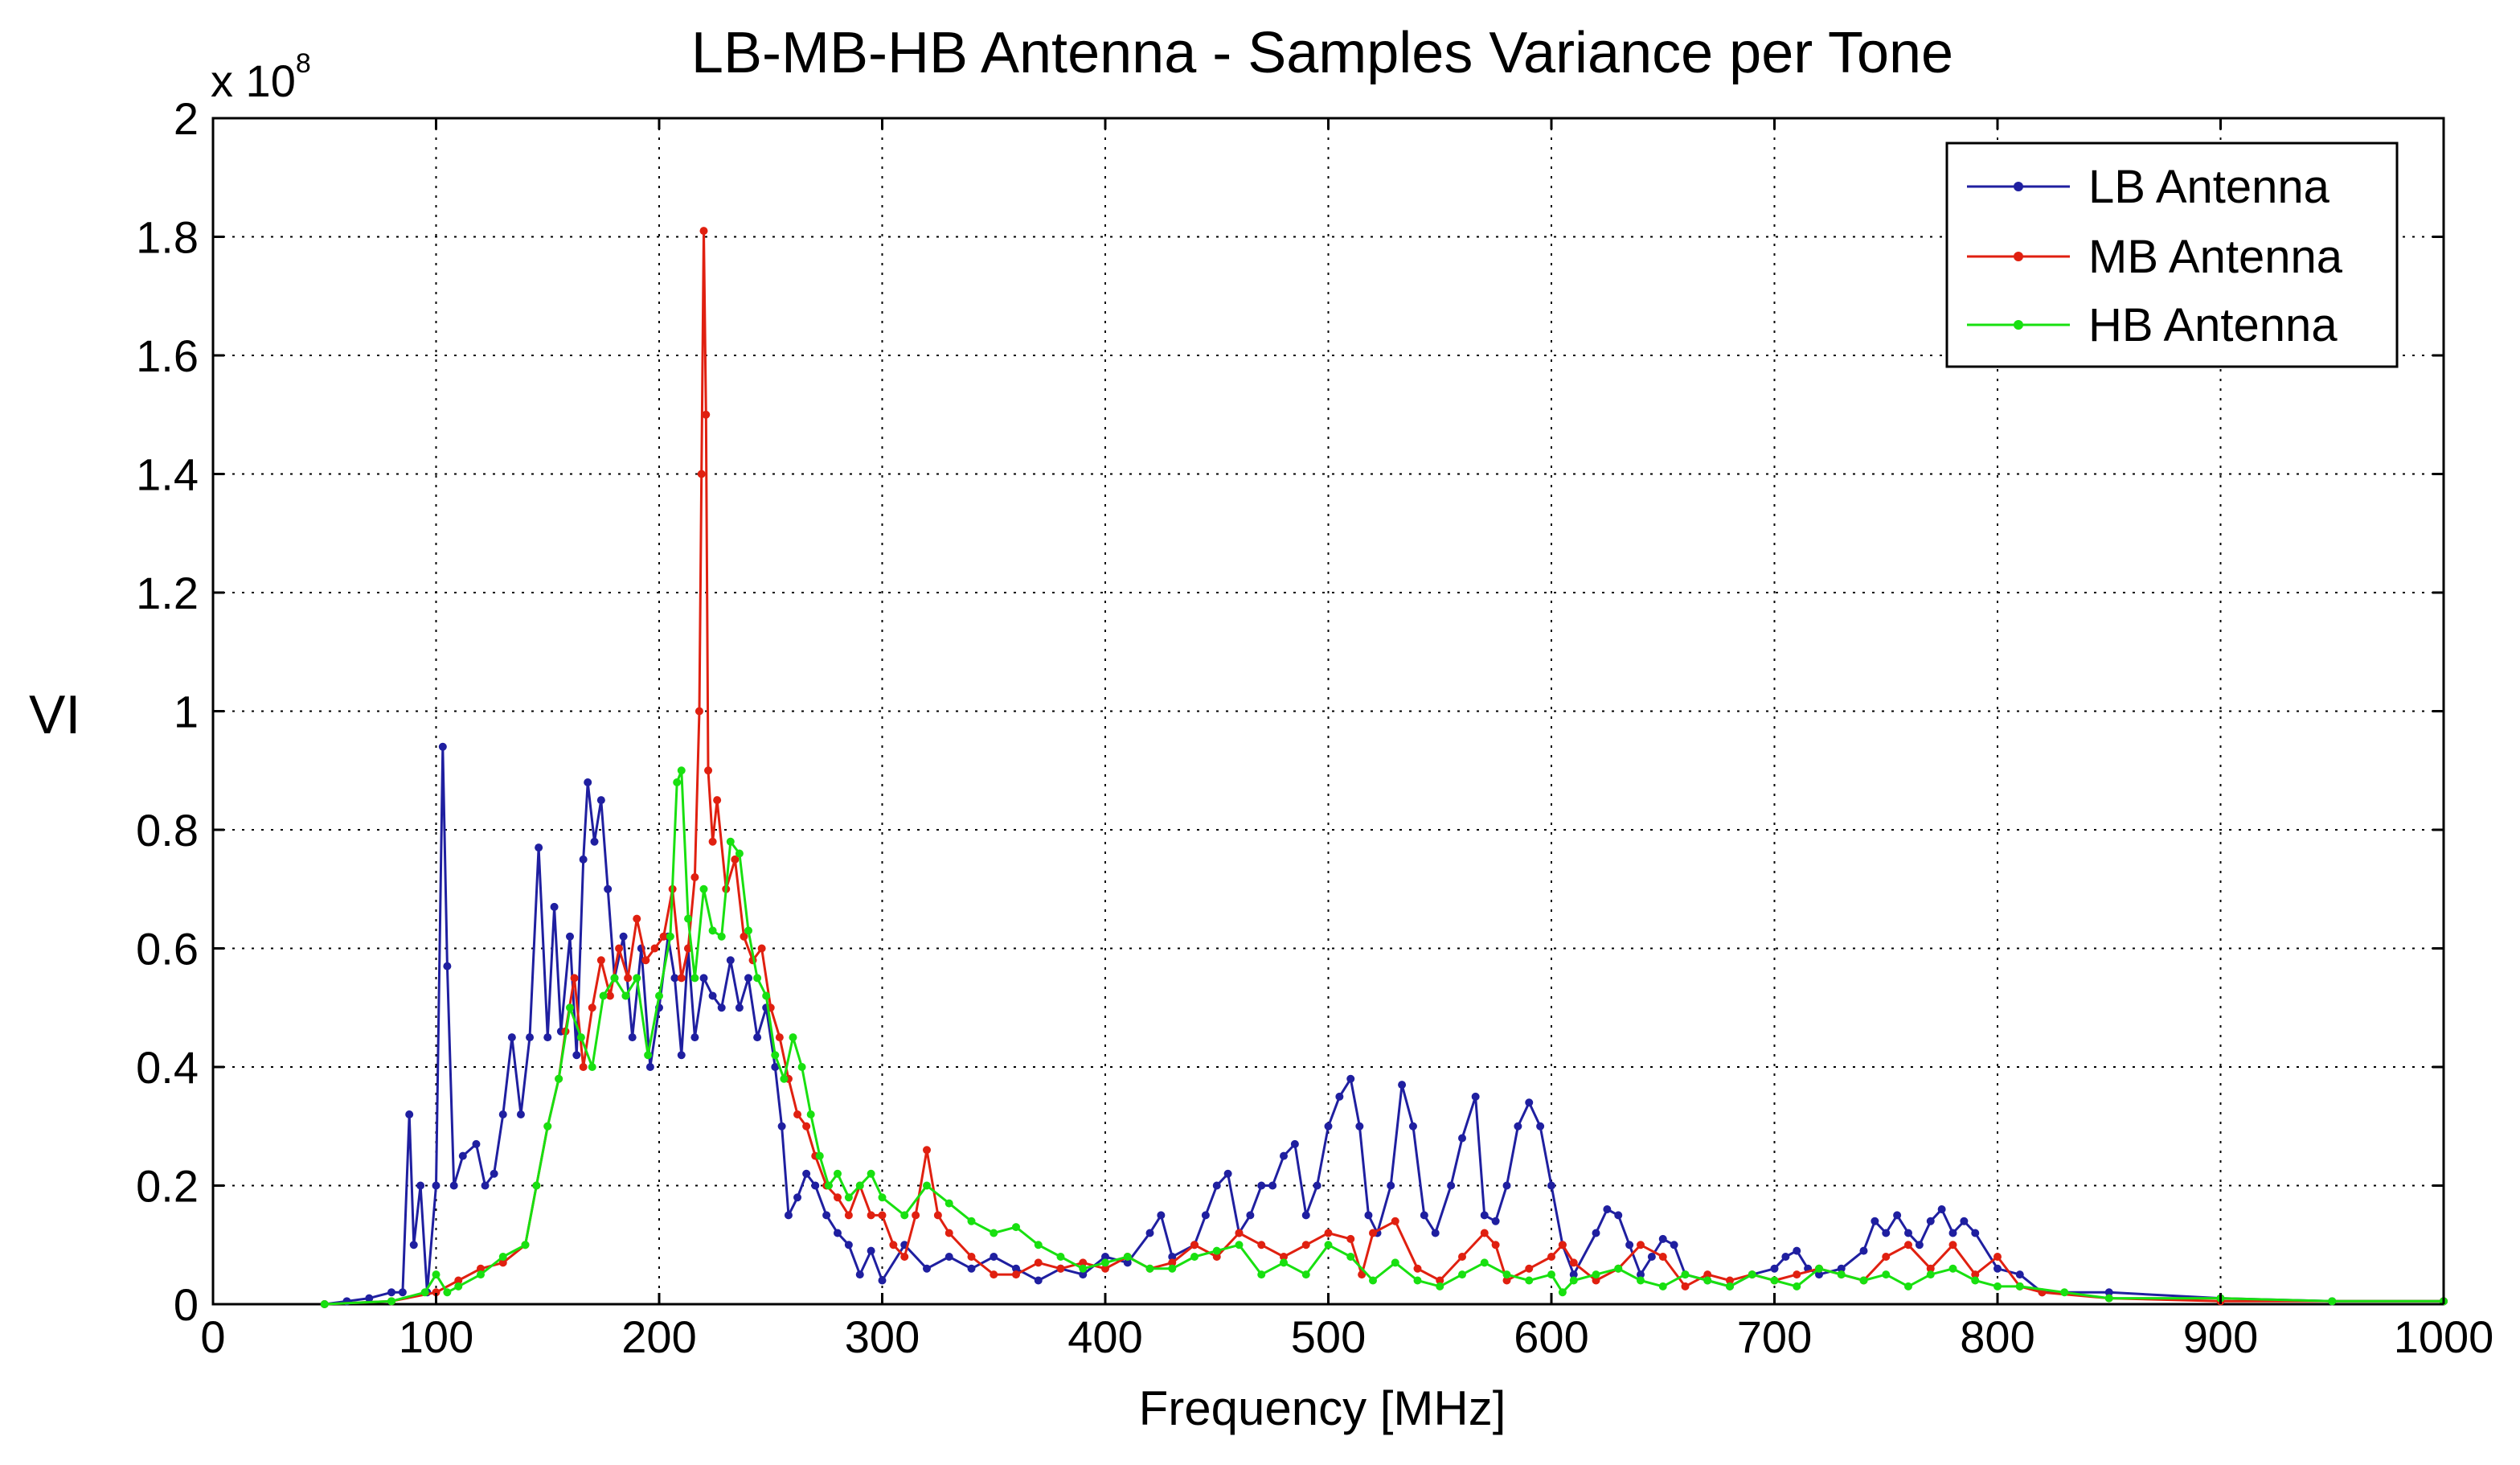 This screenshot has width=2520, height=1465. Describe the element at coordinates (167, 593) in the screenshot. I see `y-tick-label: 1.2` at that location.